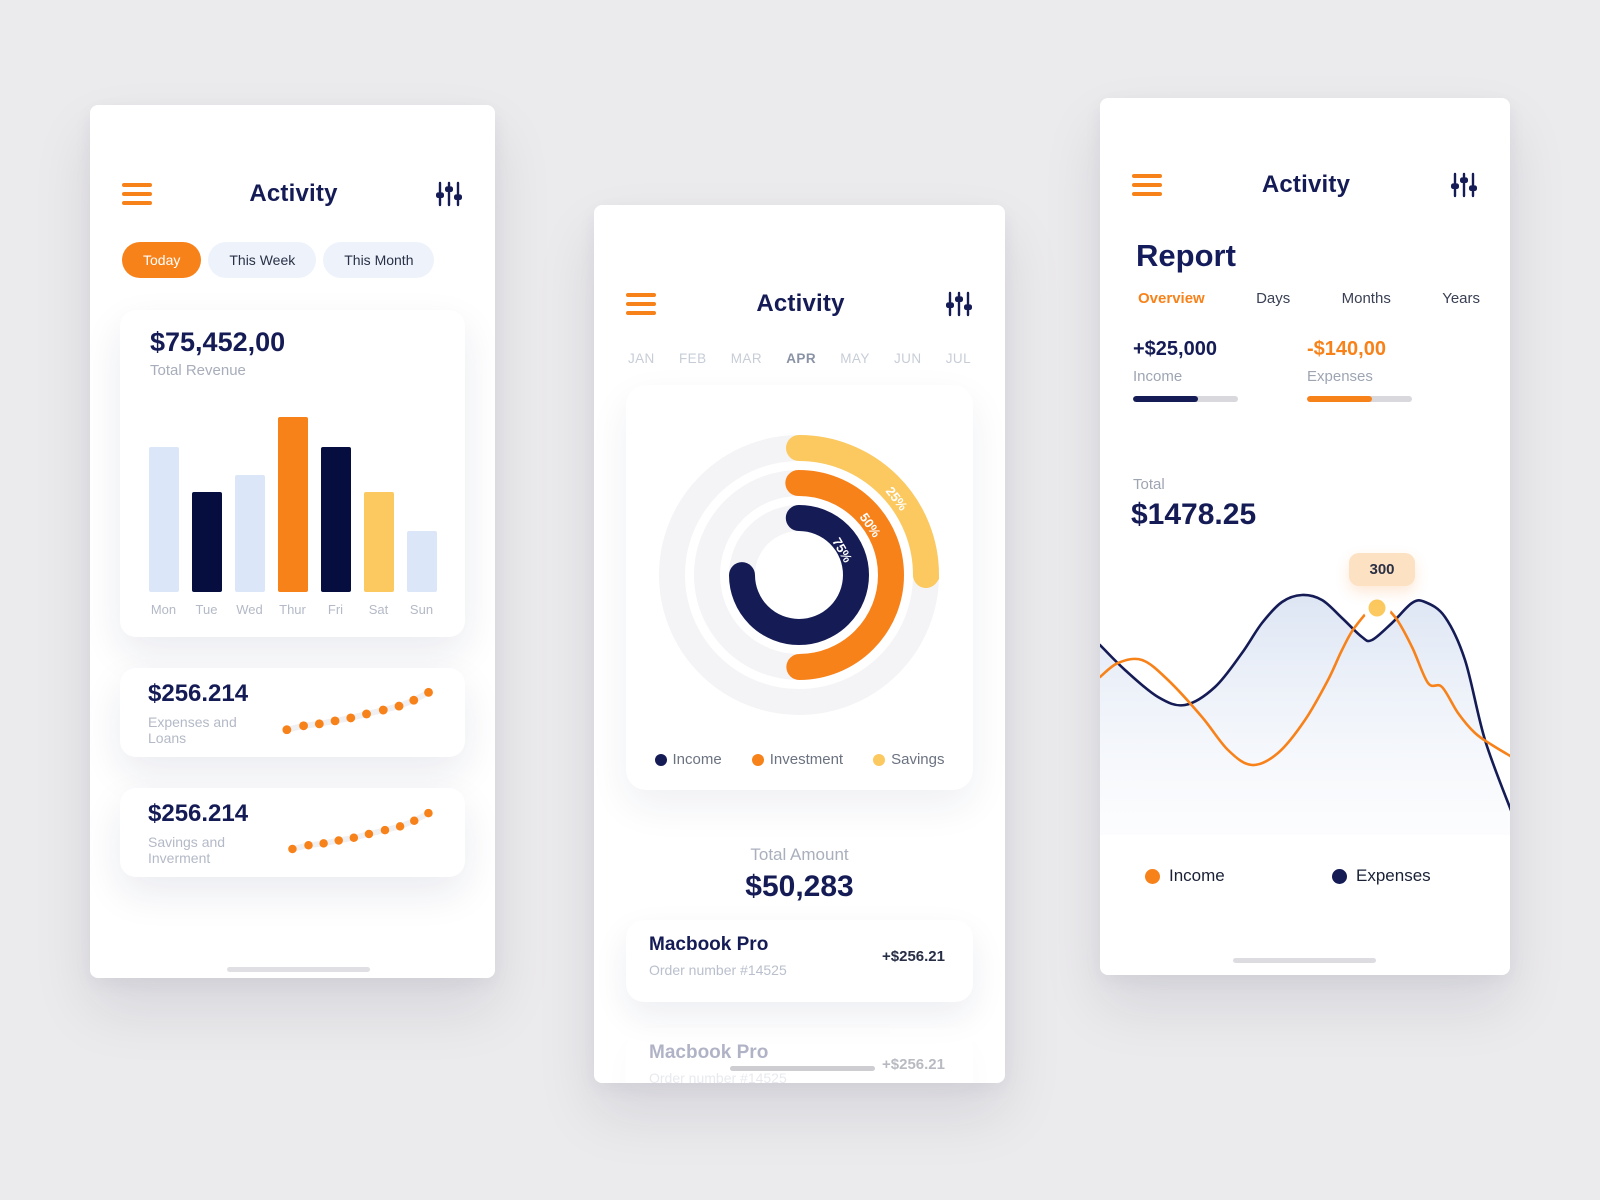  Describe the element at coordinates (1393, 875) in the screenshot. I see `legend-label: Expenses` at that location.